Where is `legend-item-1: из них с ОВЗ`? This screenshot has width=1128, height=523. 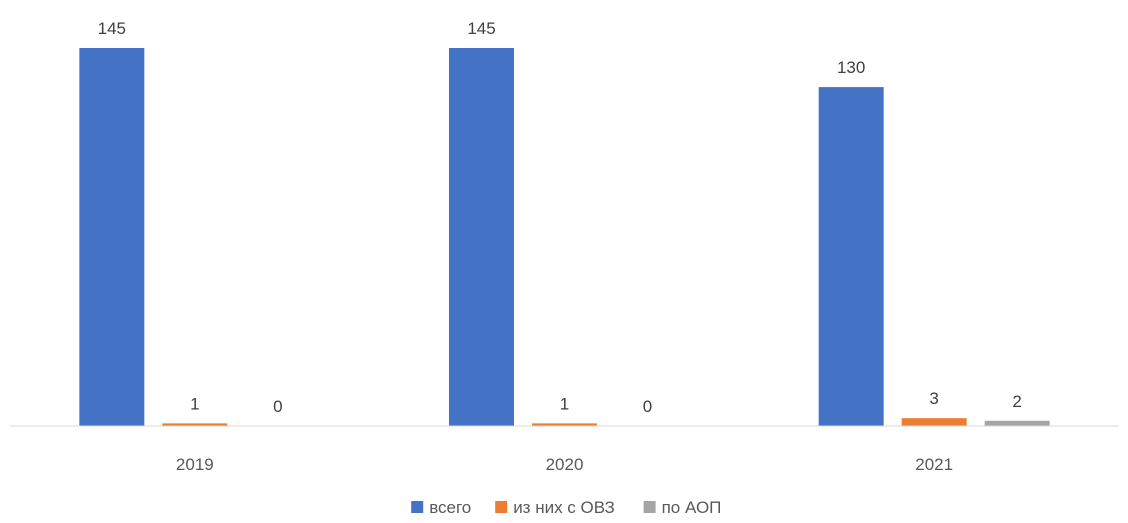
legend-item-1: из них с ОВЗ is located at coordinates (555, 507).